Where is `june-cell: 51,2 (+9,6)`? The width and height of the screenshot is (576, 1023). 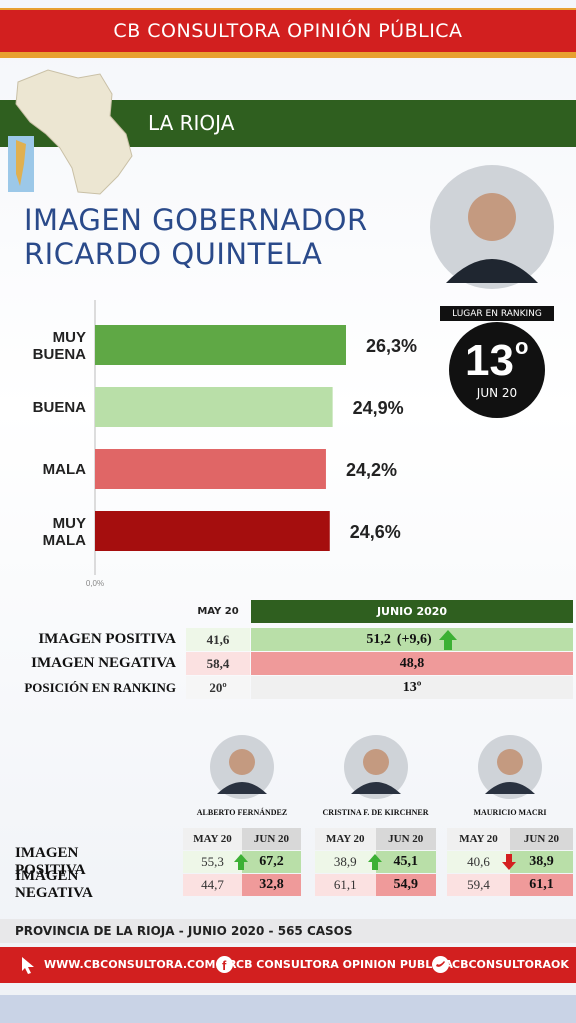 june-cell: 51,2 (+9,6) is located at coordinates (412, 639).